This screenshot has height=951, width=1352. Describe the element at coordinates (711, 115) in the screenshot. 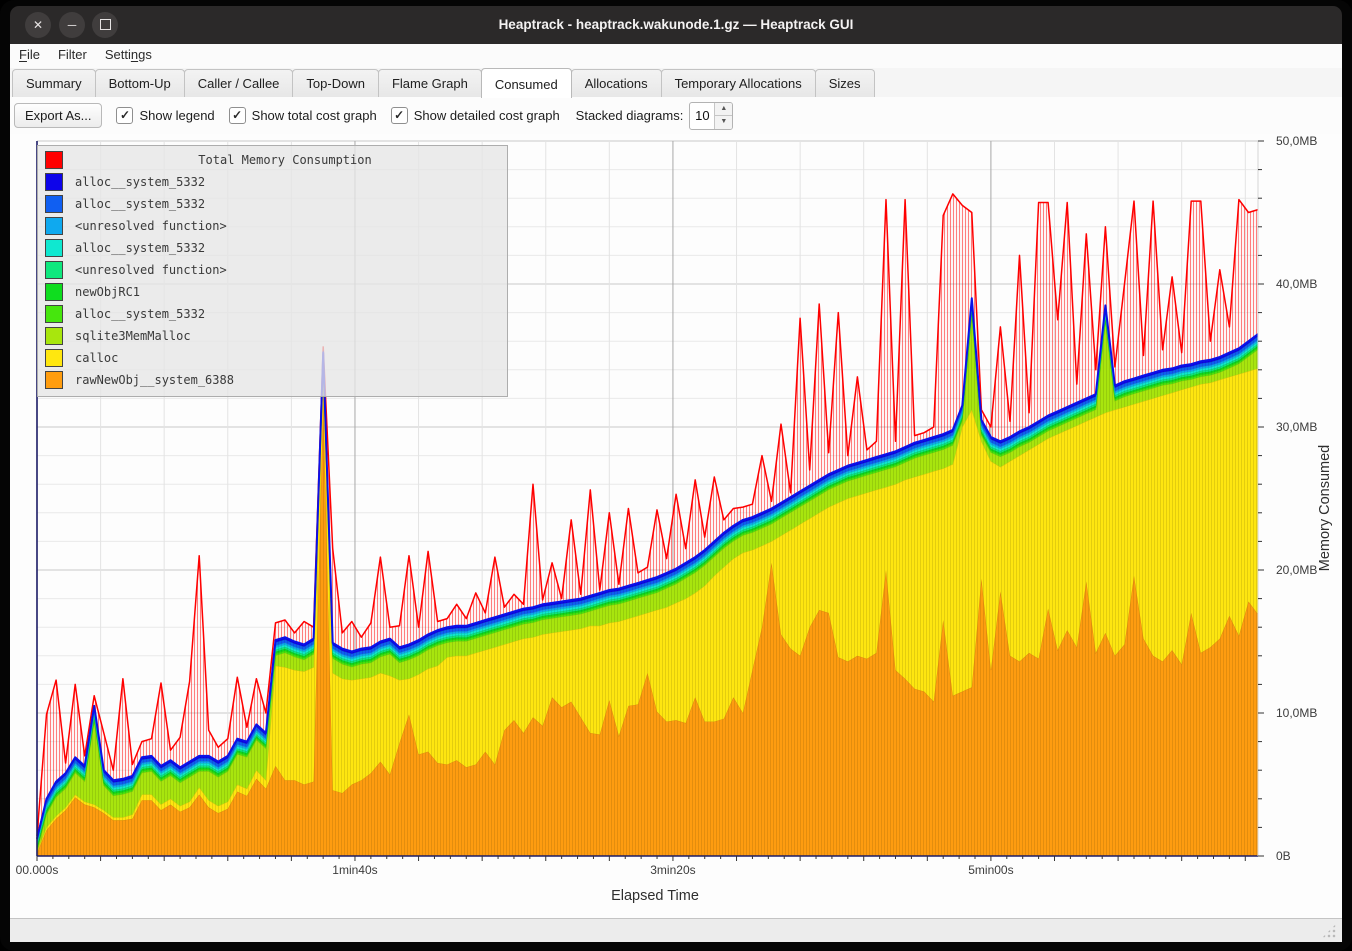

I see `stacked-diagrams-stepper: 10 ▲ ▼` at that location.